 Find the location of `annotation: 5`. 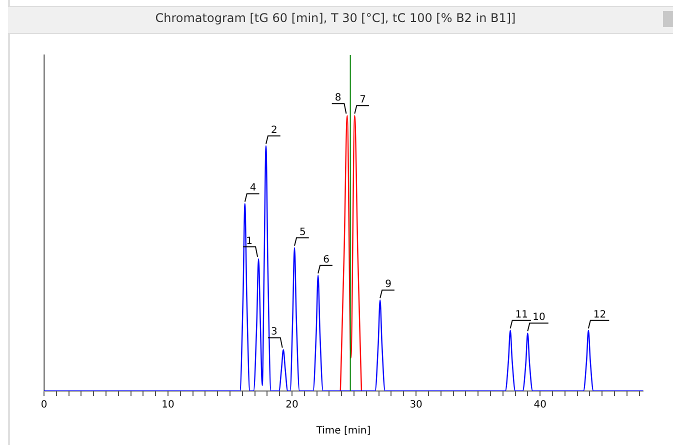

annotation: 5 is located at coordinates (303, 232).